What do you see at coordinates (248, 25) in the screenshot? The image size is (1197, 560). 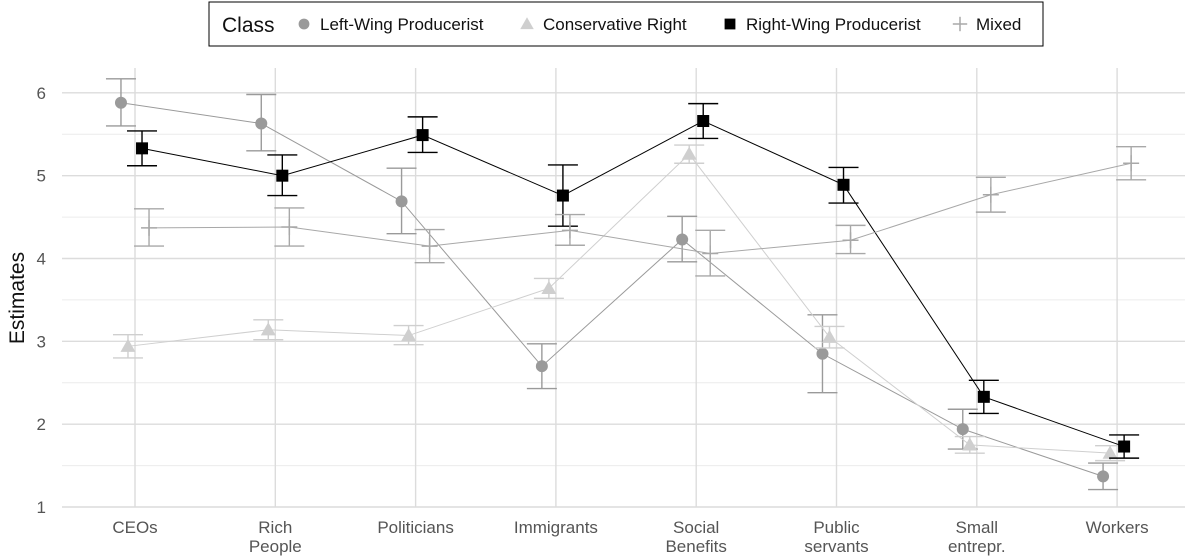 I see `legend-title: Class` at bounding box center [248, 25].